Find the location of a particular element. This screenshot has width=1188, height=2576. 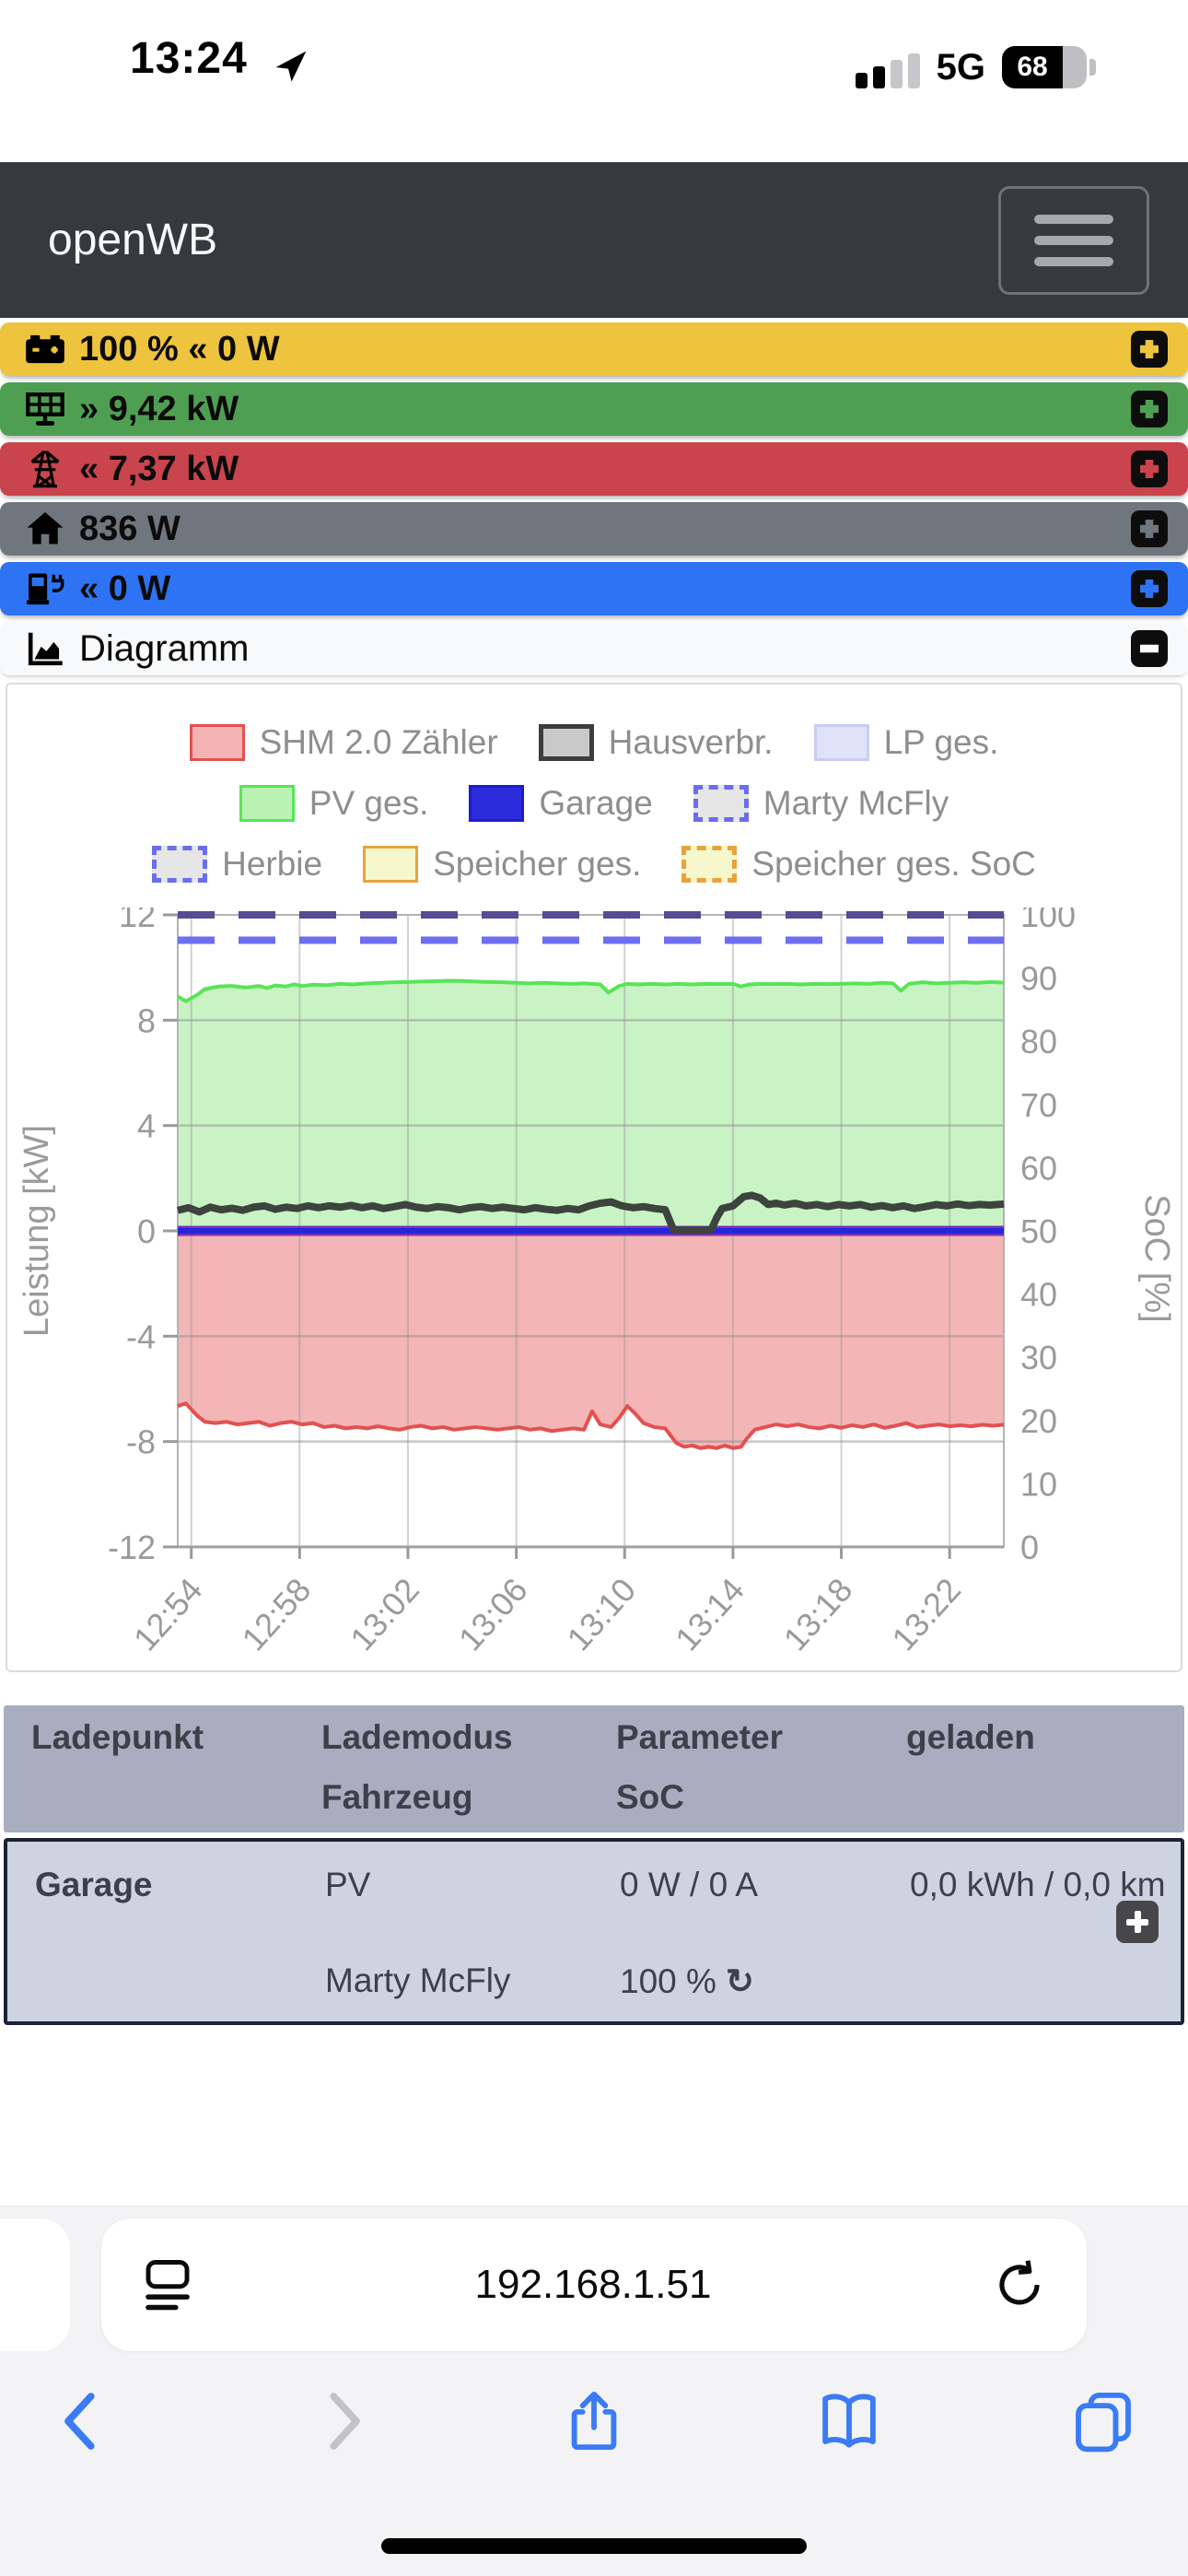

reload-icon is located at coordinates (1019, 2284).